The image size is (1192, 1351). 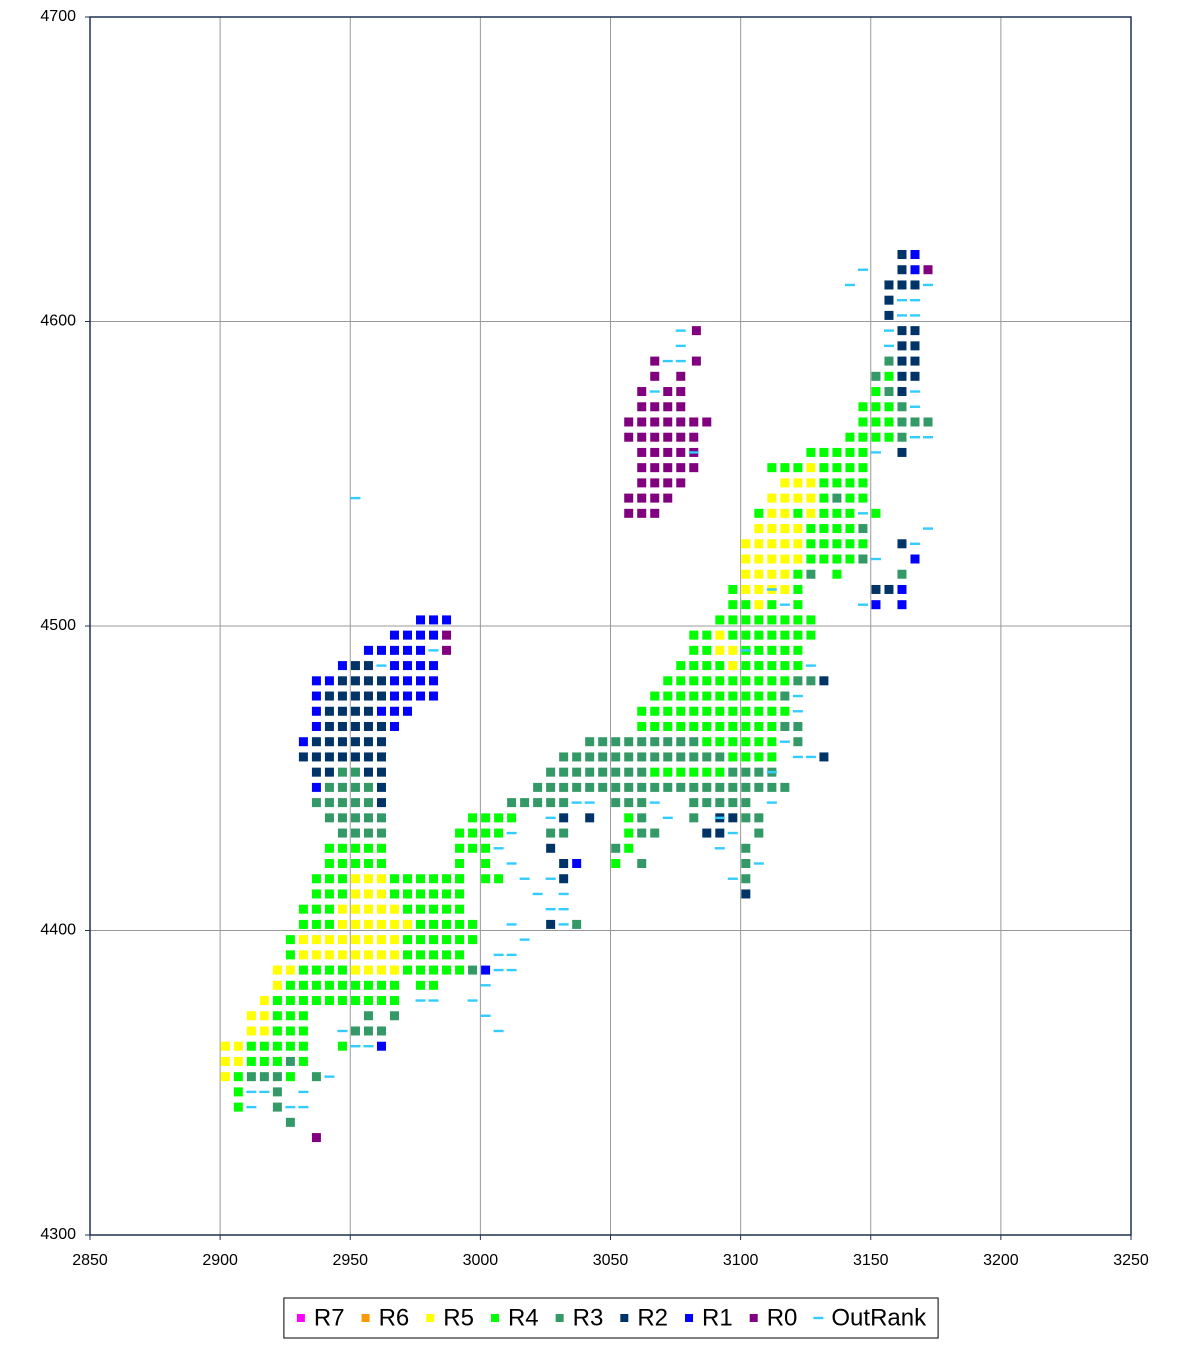 What do you see at coordinates (611, 1318) in the screenshot?
I see `legend: R7 R6 R5 R4 R3 R2 R1 R0 OutRank` at bounding box center [611, 1318].